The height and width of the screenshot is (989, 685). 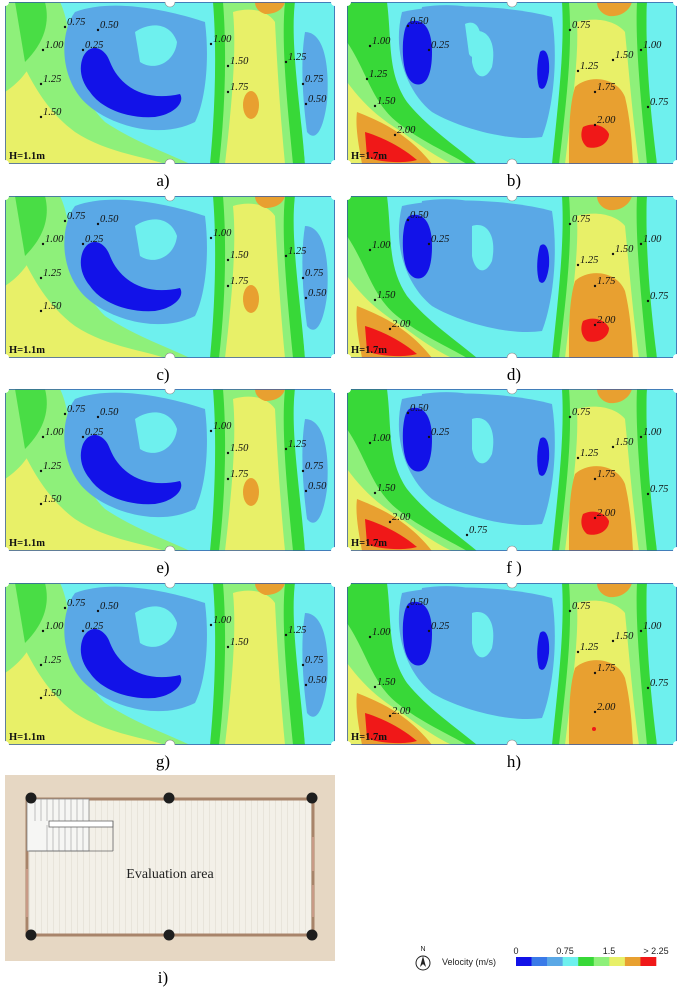 What do you see at coordinates (70, 825) in the screenshot?
I see `stair-icon` at bounding box center [70, 825].